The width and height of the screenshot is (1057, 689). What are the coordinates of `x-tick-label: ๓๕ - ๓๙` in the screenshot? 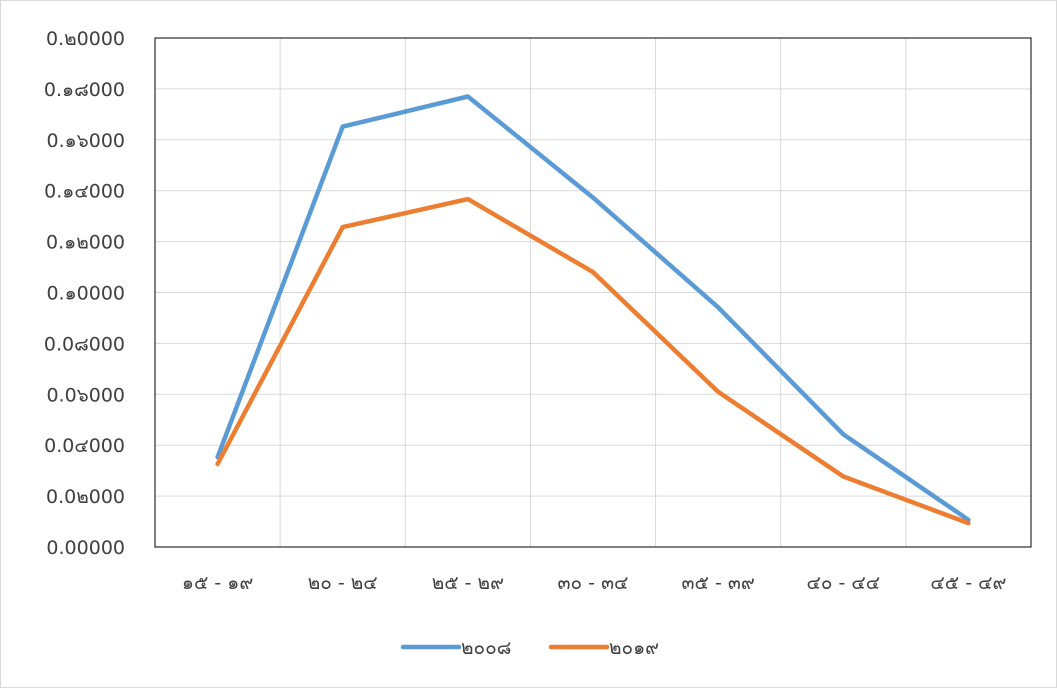 It's located at (718, 583).